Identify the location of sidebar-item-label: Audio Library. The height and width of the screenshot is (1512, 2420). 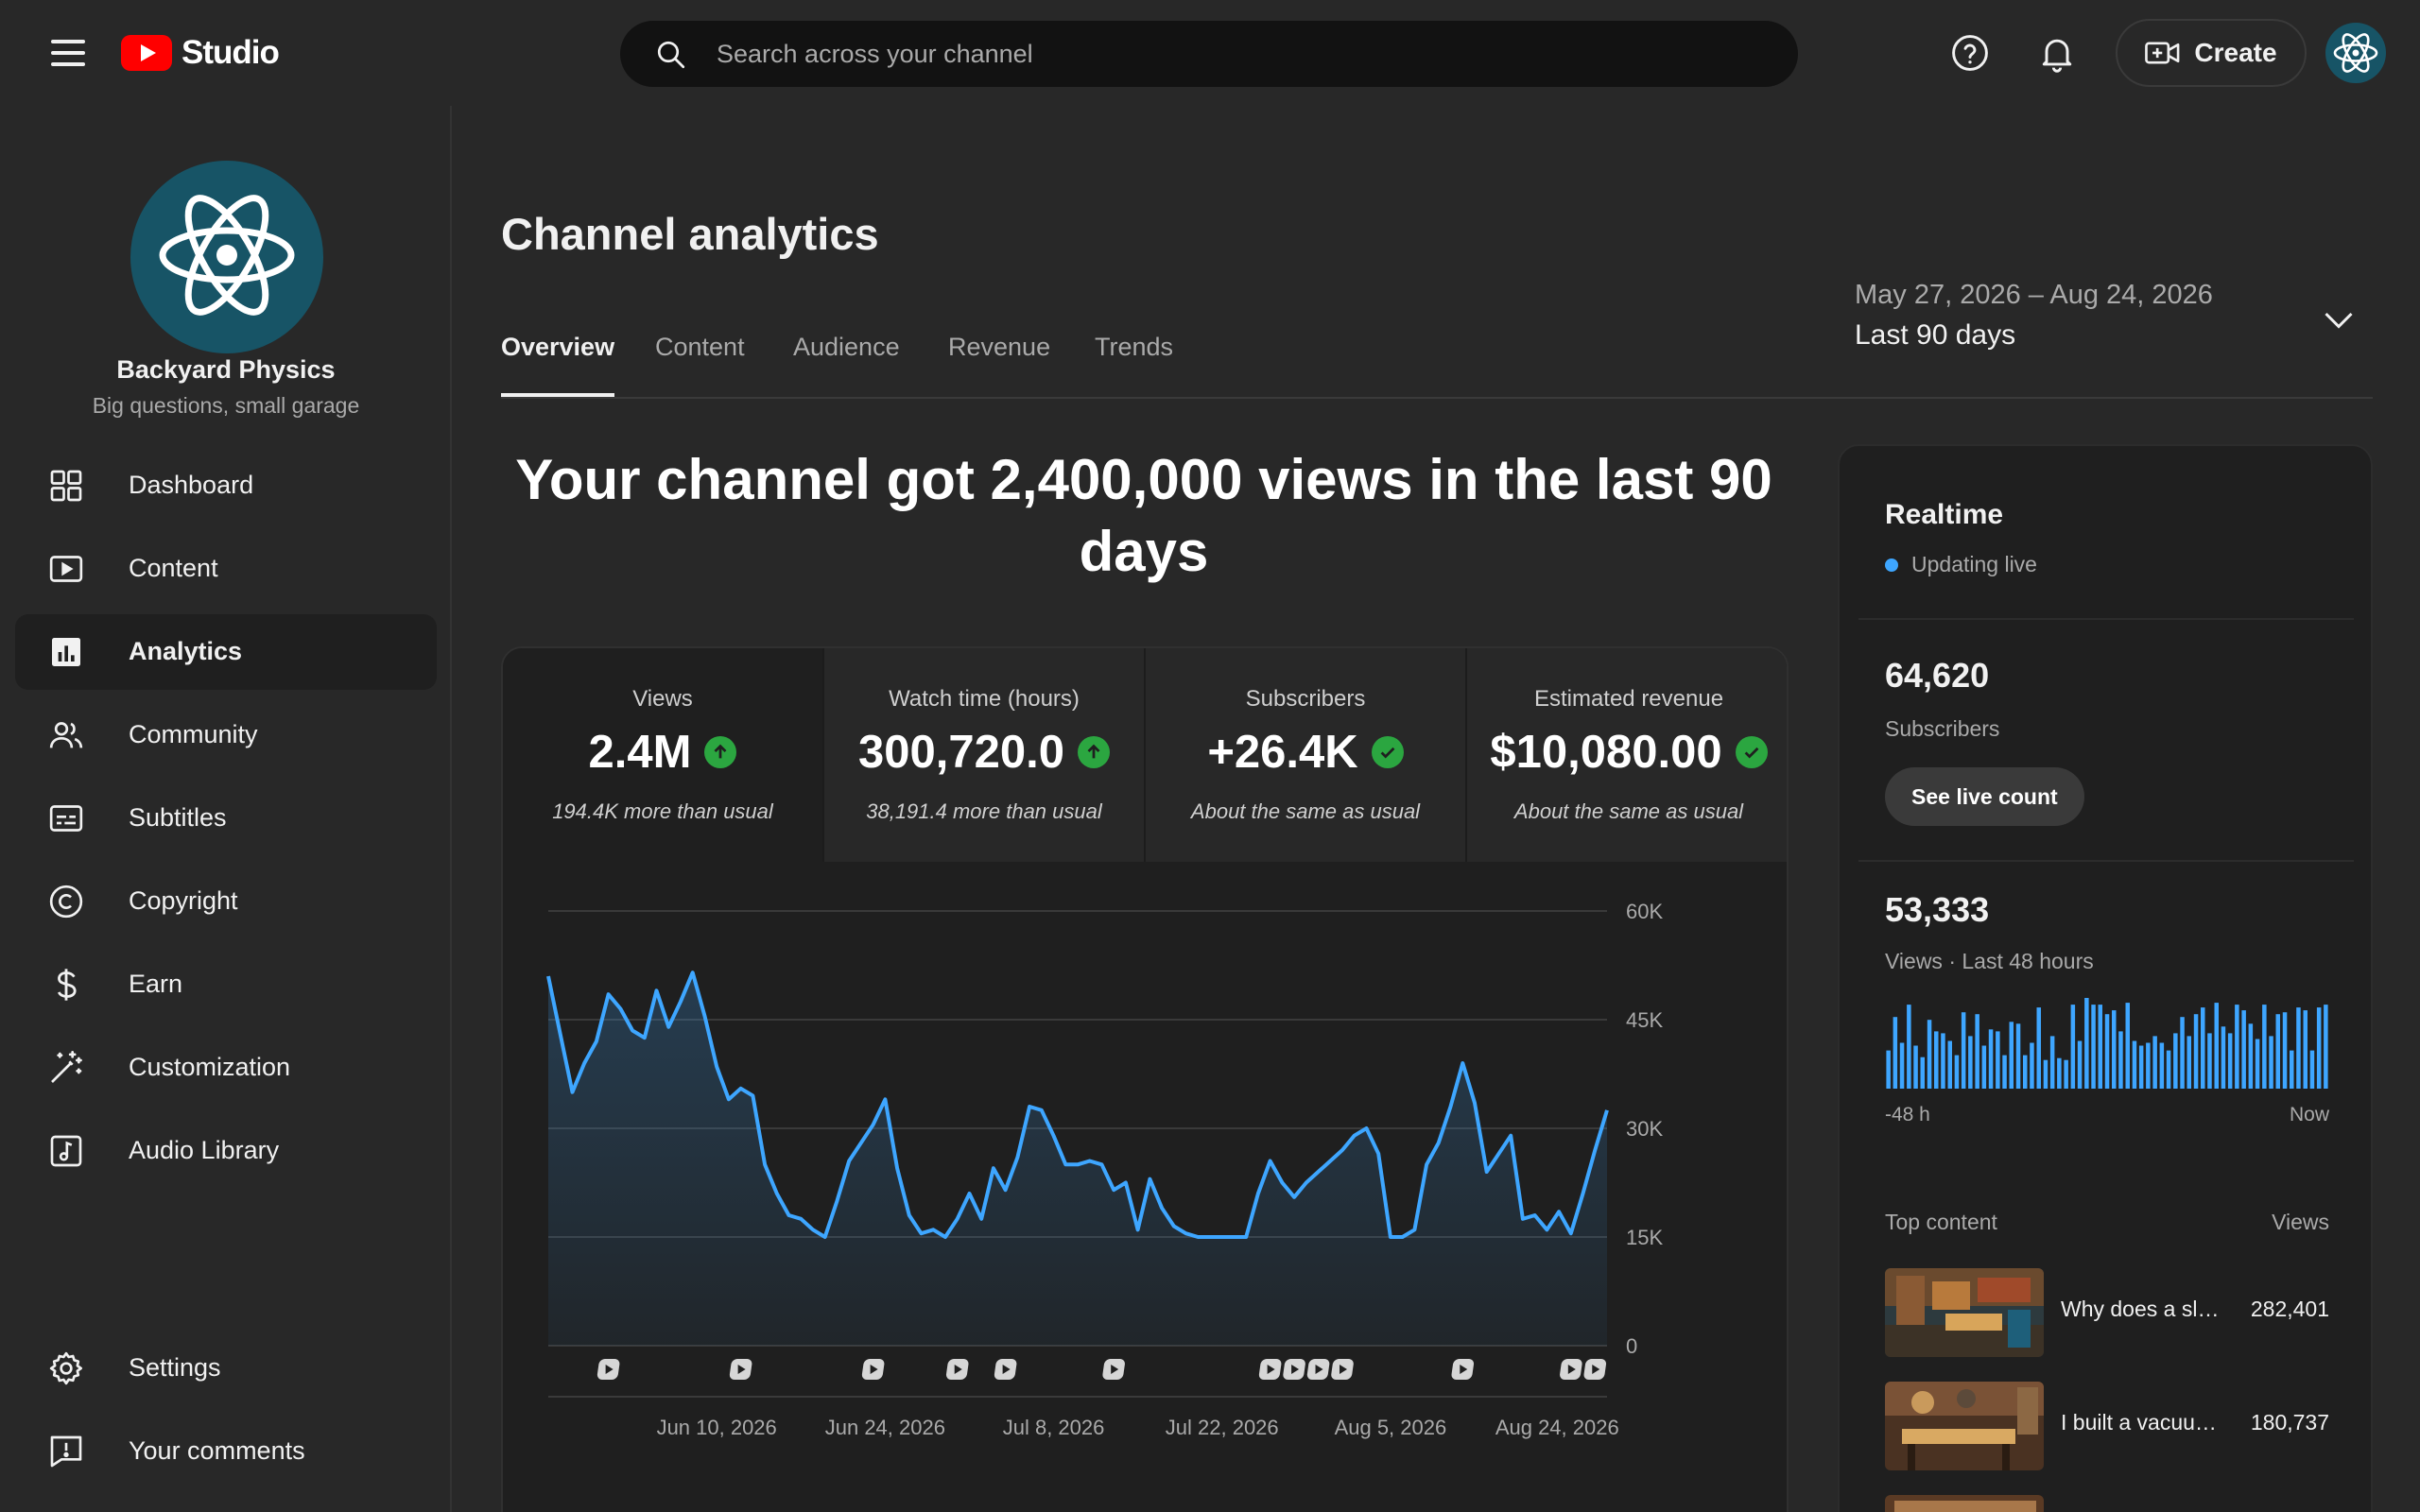
(204, 1150).